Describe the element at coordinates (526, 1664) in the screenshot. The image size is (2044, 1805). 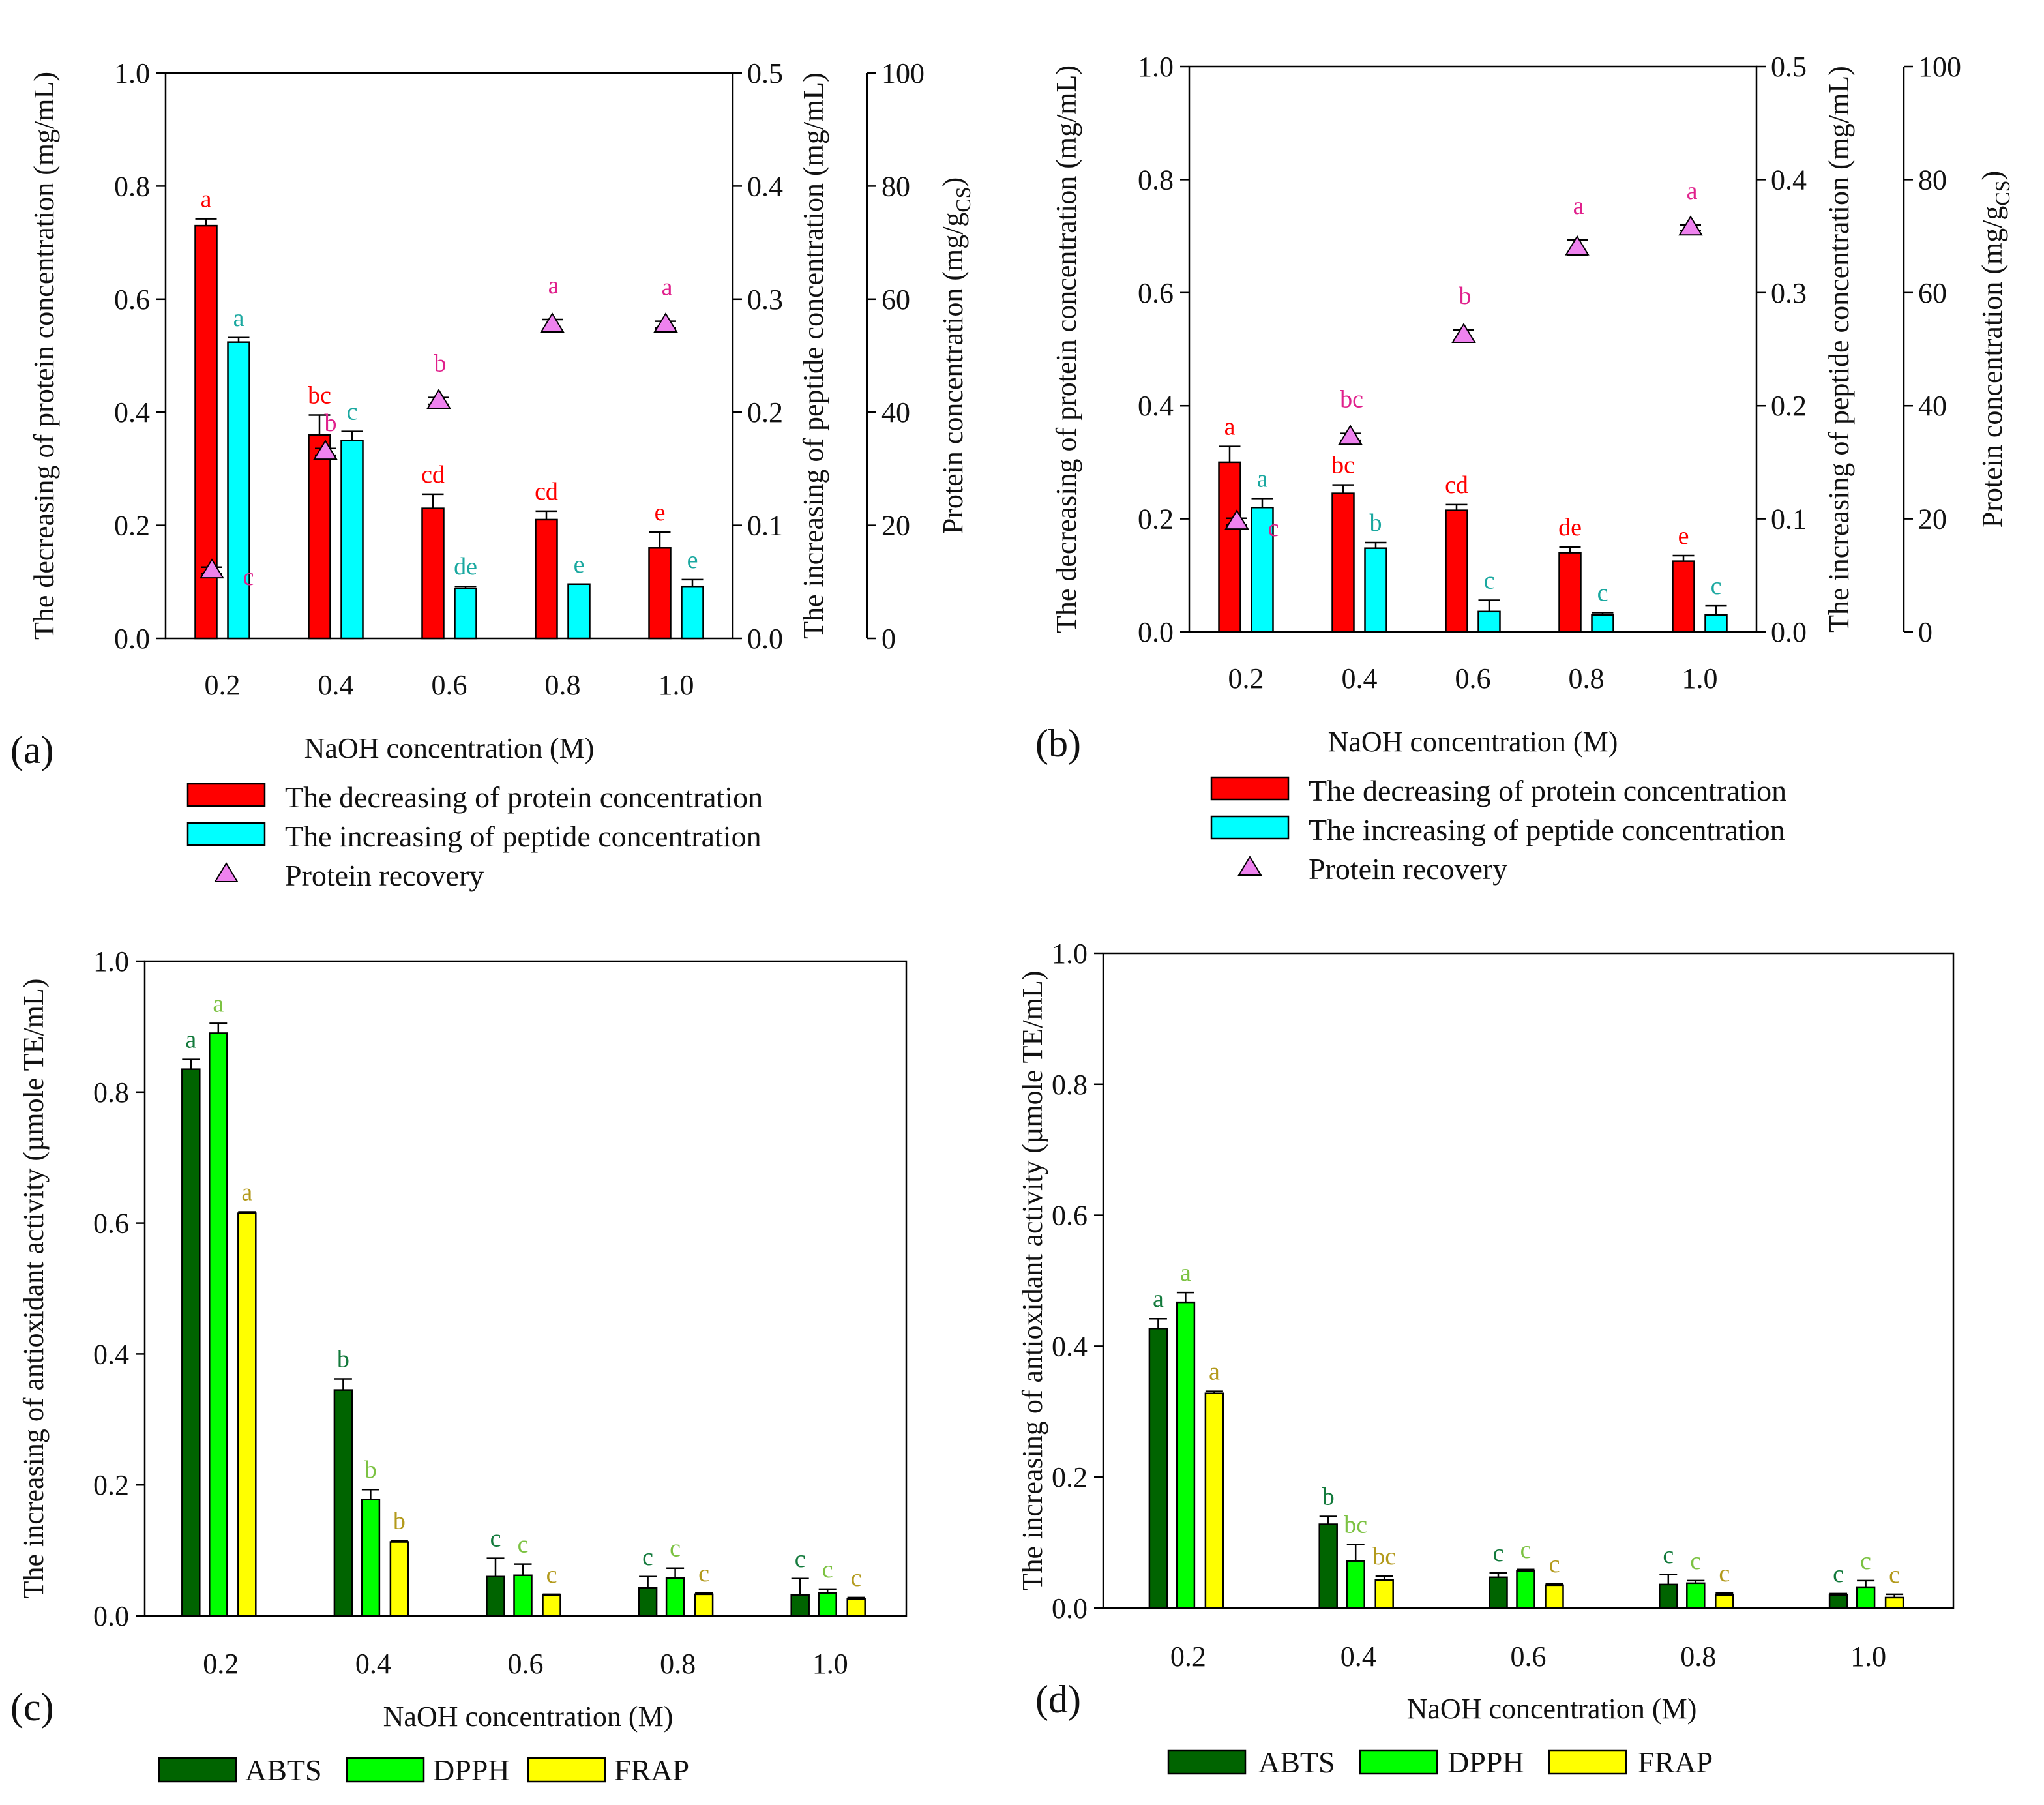
I see `x-tick-label: 0.6` at that location.